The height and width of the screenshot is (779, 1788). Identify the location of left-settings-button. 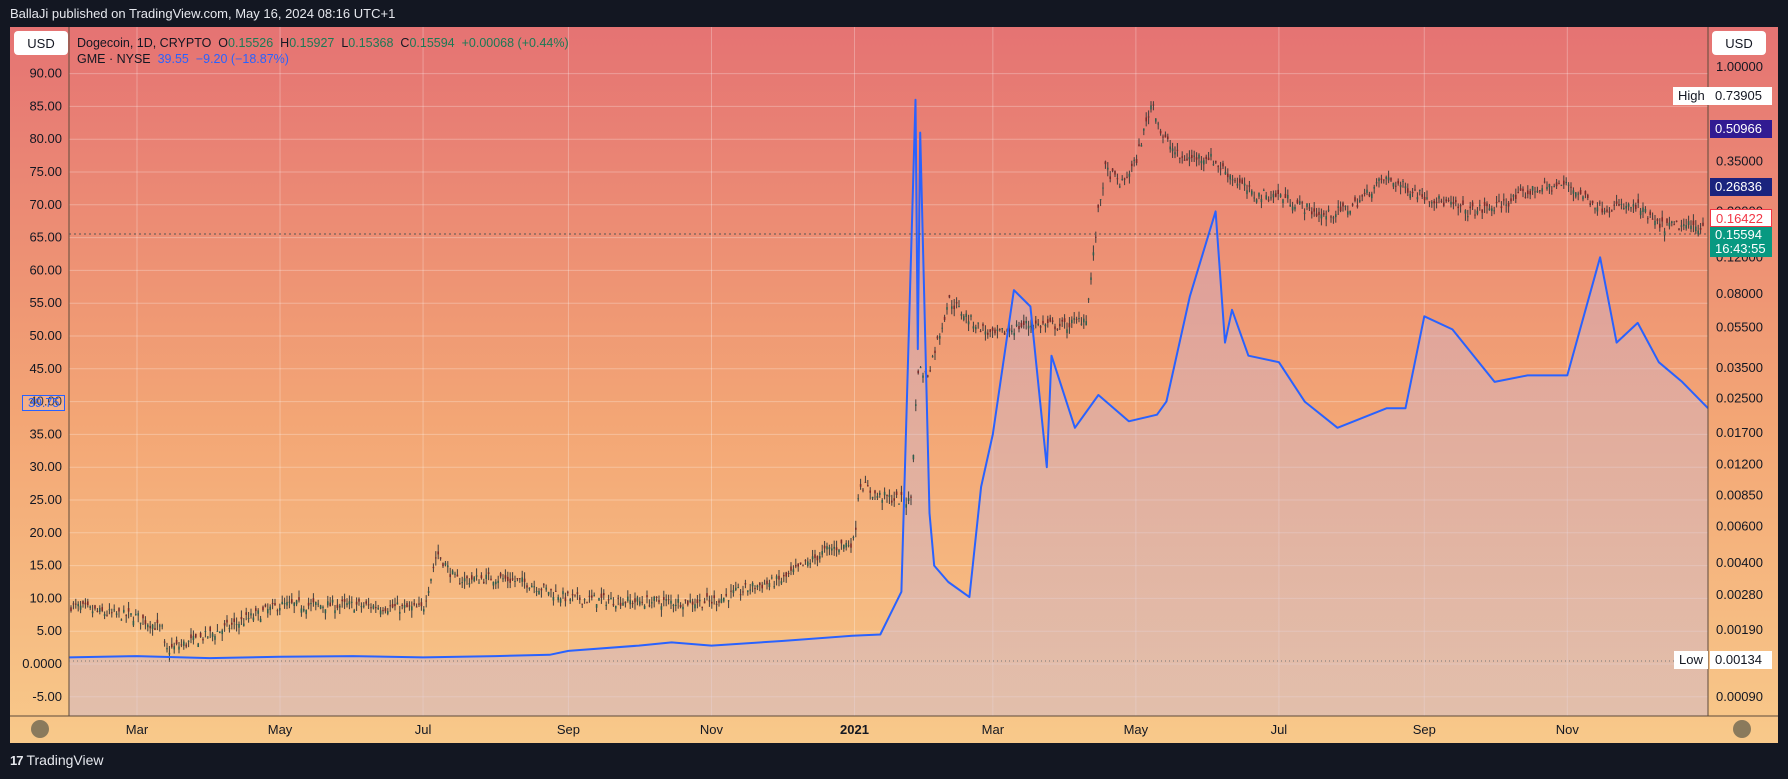
(40, 729).